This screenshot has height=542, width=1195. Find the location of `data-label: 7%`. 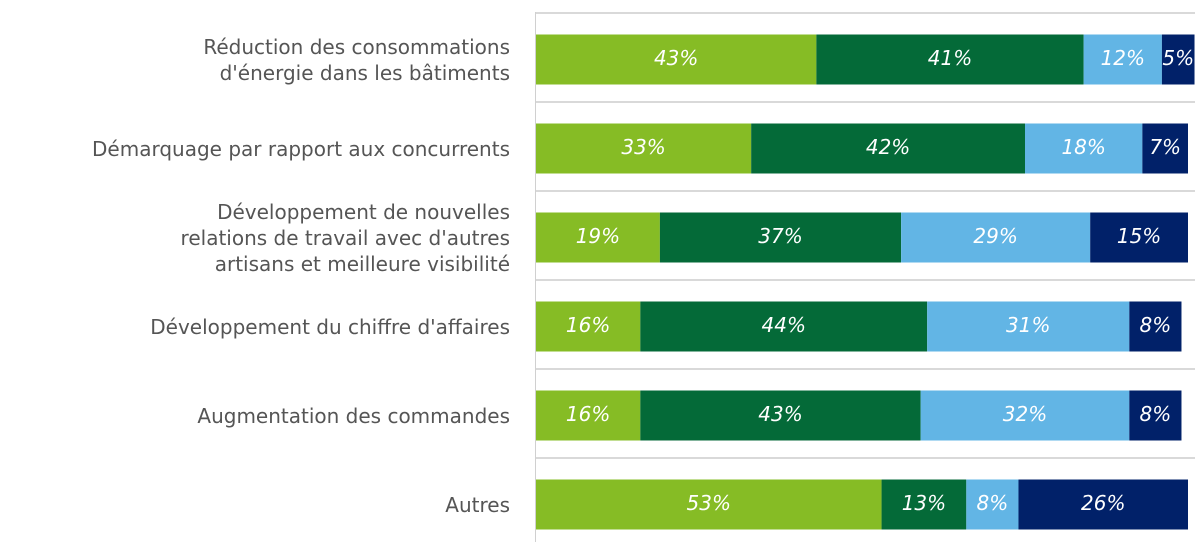

data-label: 7% is located at coordinates (1165, 147).